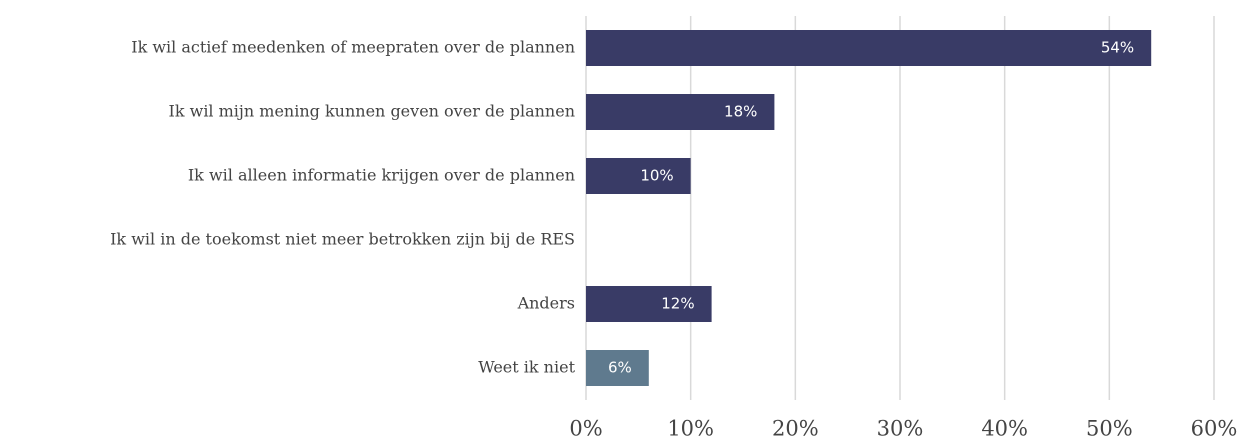 This screenshot has width=1244, height=441. Describe the element at coordinates (656, 176) in the screenshot. I see `value-label: 10%` at that location.